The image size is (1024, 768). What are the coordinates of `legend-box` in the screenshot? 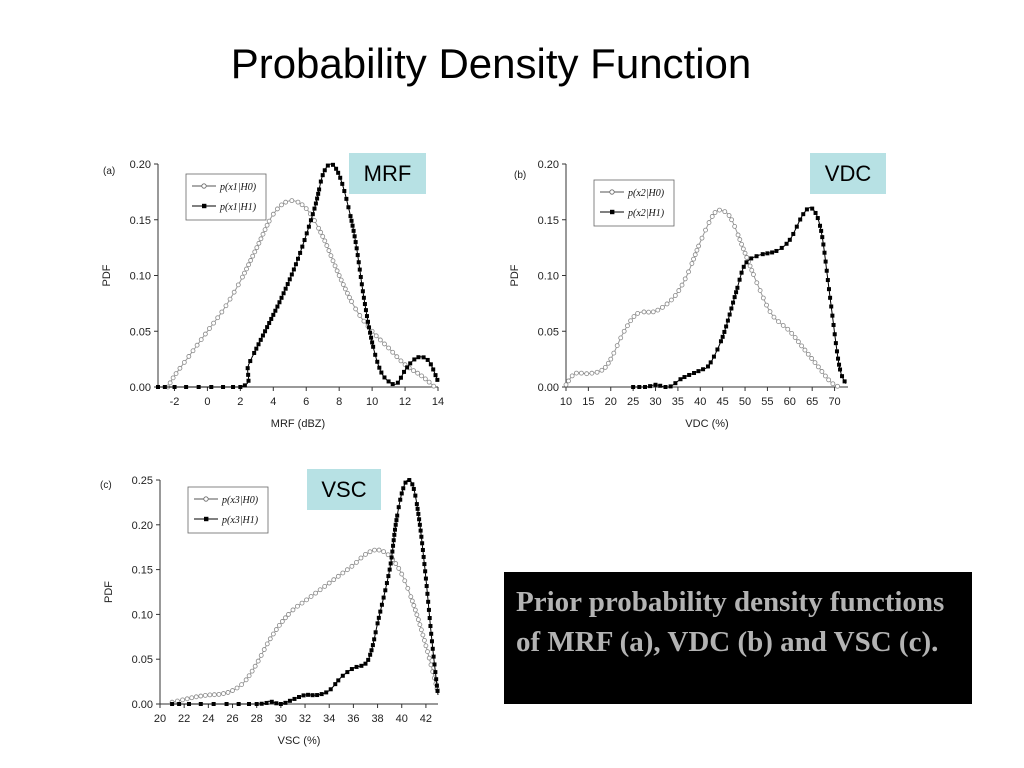 It's located at (634, 203).